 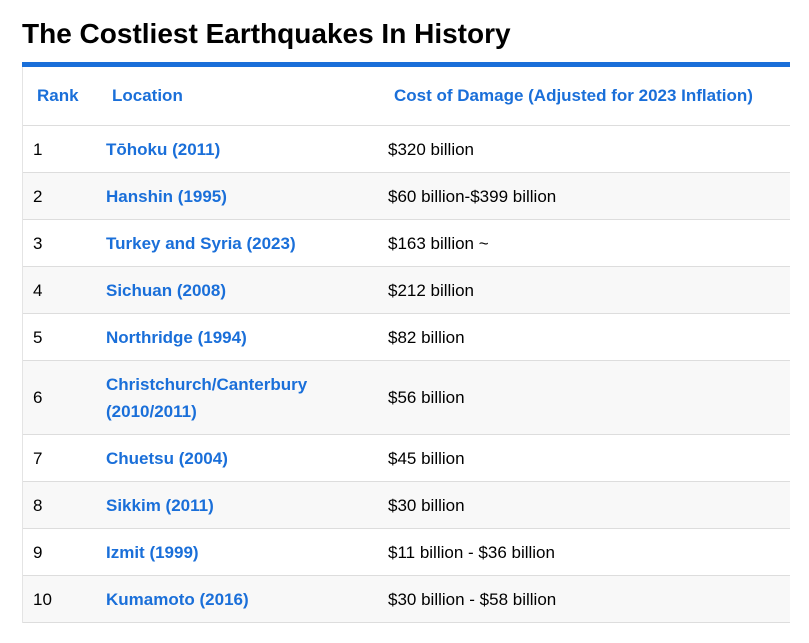 What do you see at coordinates (60, 149) in the screenshot?
I see `rank-cell: 1` at bounding box center [60, 149].